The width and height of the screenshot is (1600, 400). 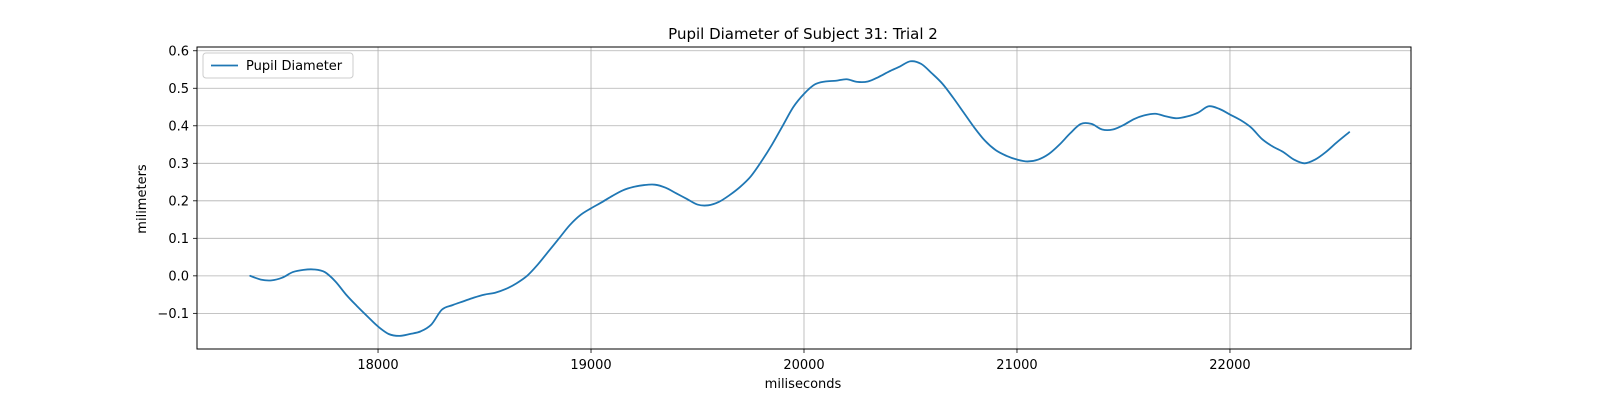 What do you see at coordinates (590, 365) in the screenshot?
I see `x-tick-label: 19000` at bounding box center [590, 365].